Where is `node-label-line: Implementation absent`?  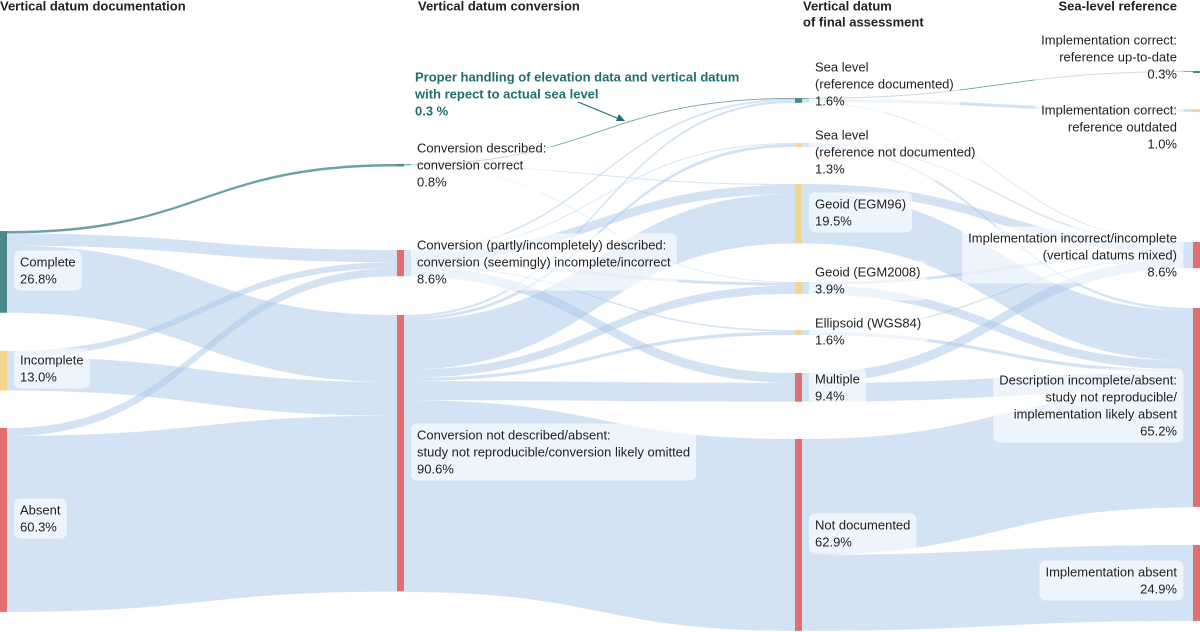 node-label-line: Implementation absent is located at coordinates (1111, 571).